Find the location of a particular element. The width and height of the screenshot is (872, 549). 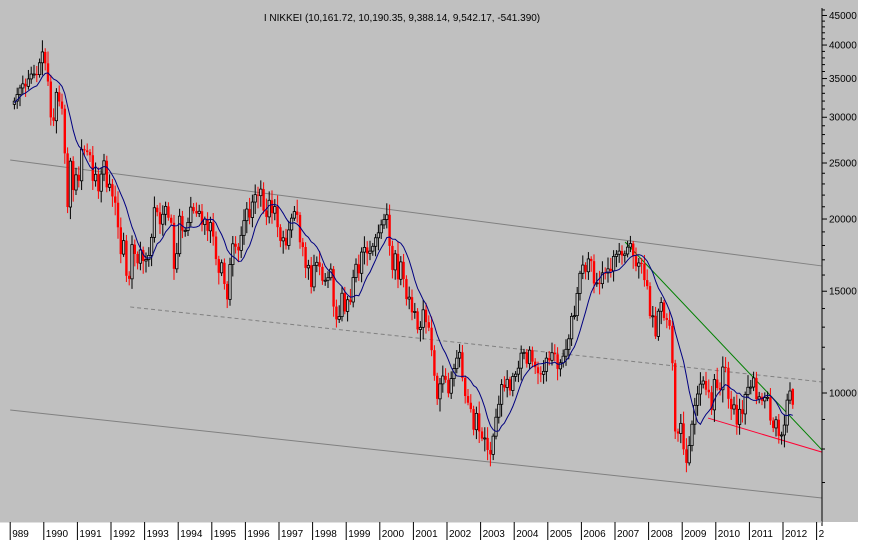

x-tick-label: 2000 is located at coordinates (393, 534).